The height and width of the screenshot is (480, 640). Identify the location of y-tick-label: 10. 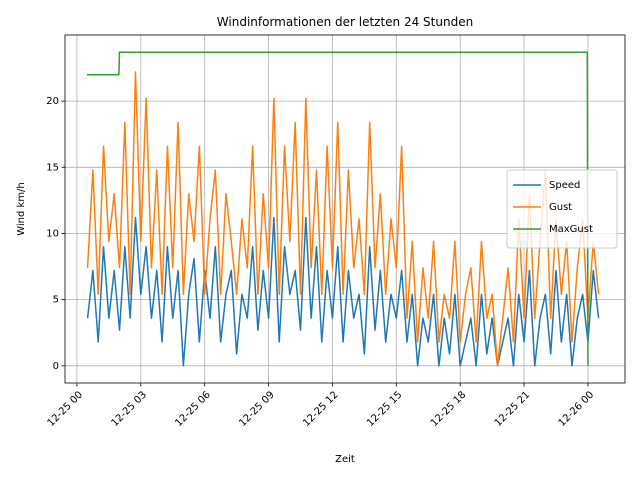
(52, 233).